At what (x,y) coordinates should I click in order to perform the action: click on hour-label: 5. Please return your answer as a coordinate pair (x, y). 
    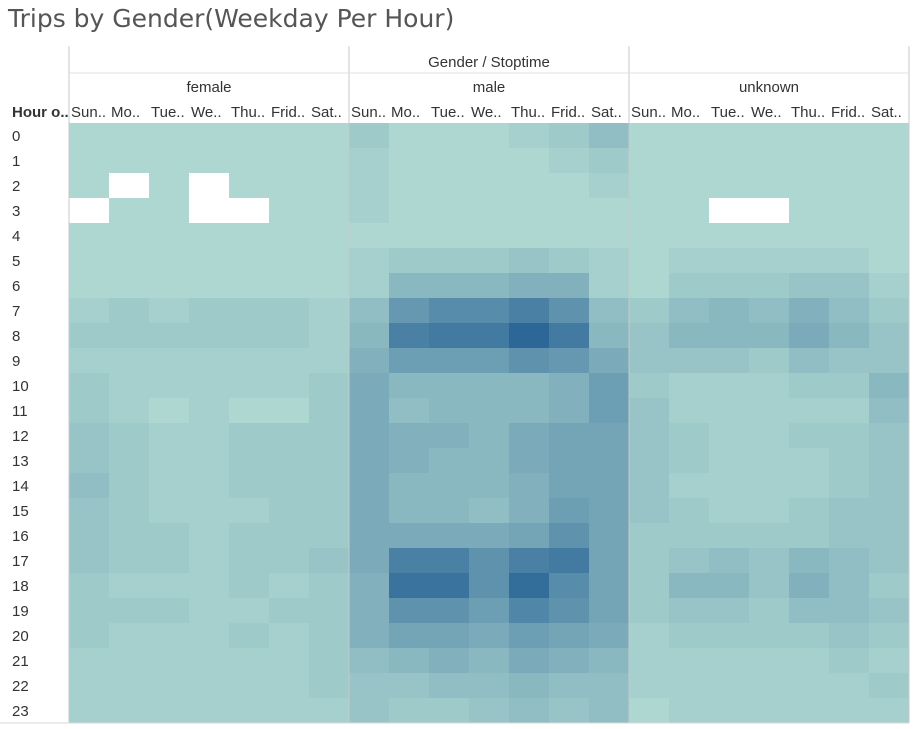
    Looking at the image, I should click on (16, 261).